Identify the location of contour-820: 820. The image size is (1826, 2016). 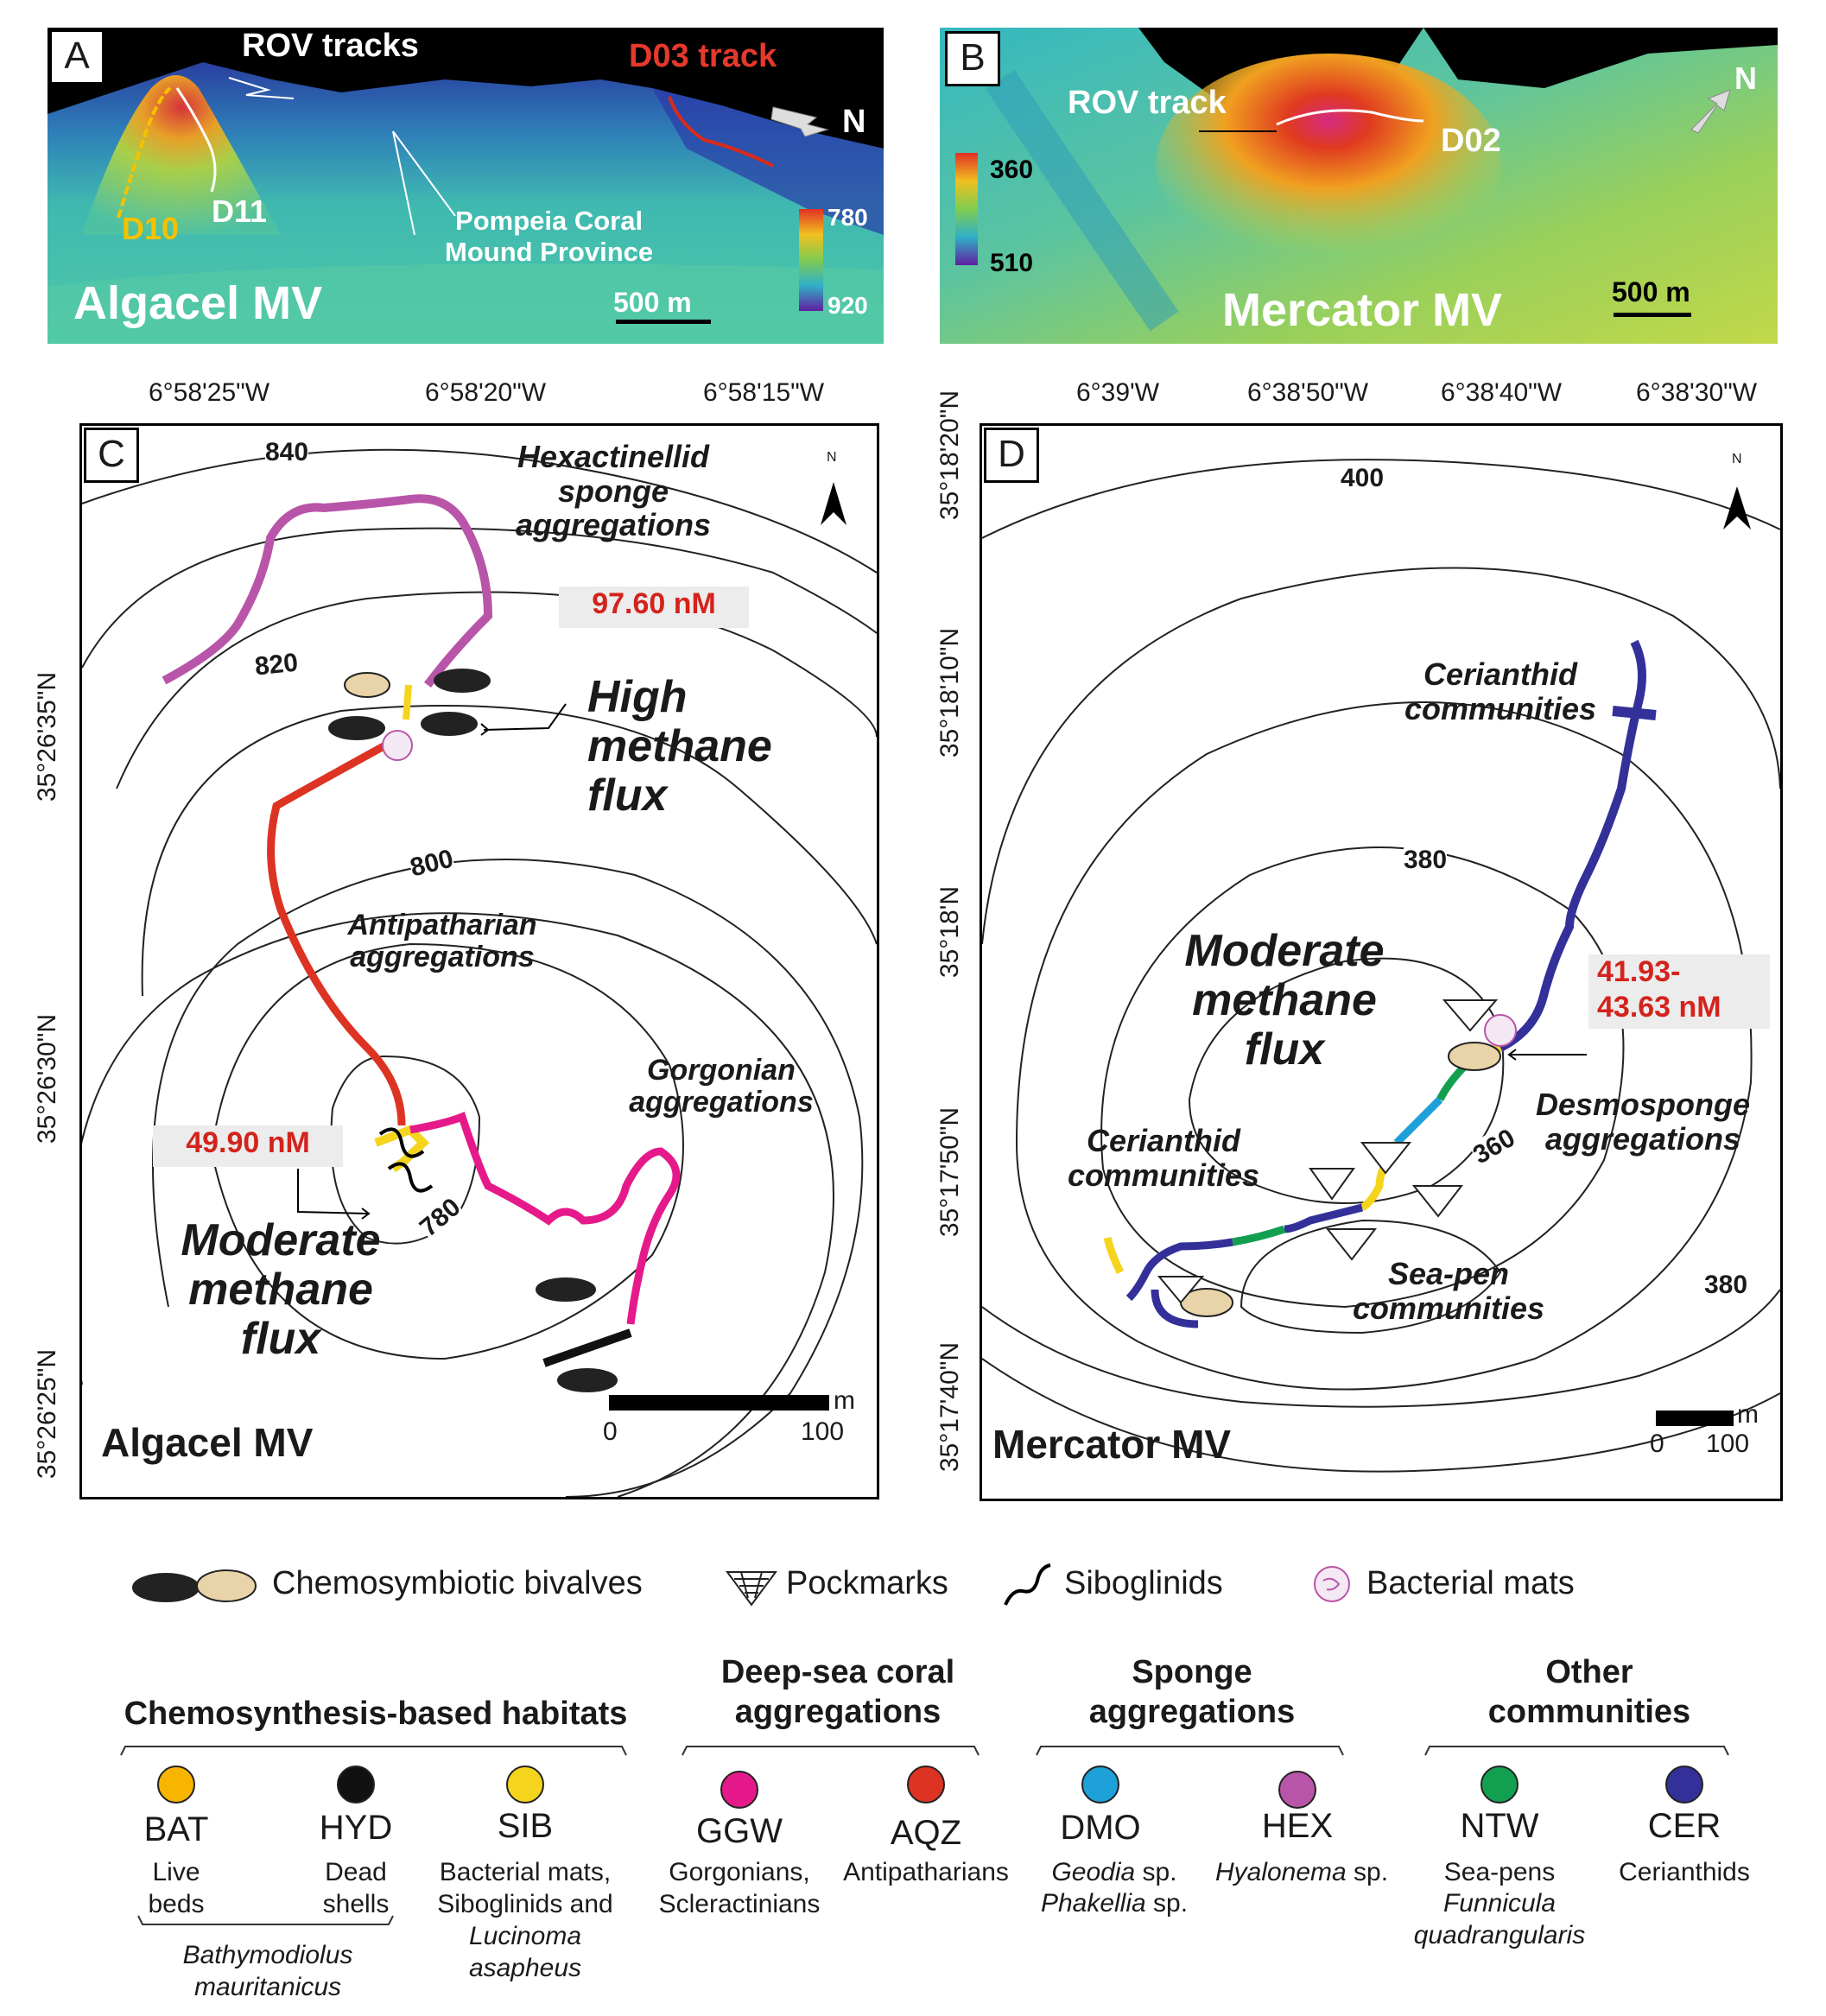
(276, 665).